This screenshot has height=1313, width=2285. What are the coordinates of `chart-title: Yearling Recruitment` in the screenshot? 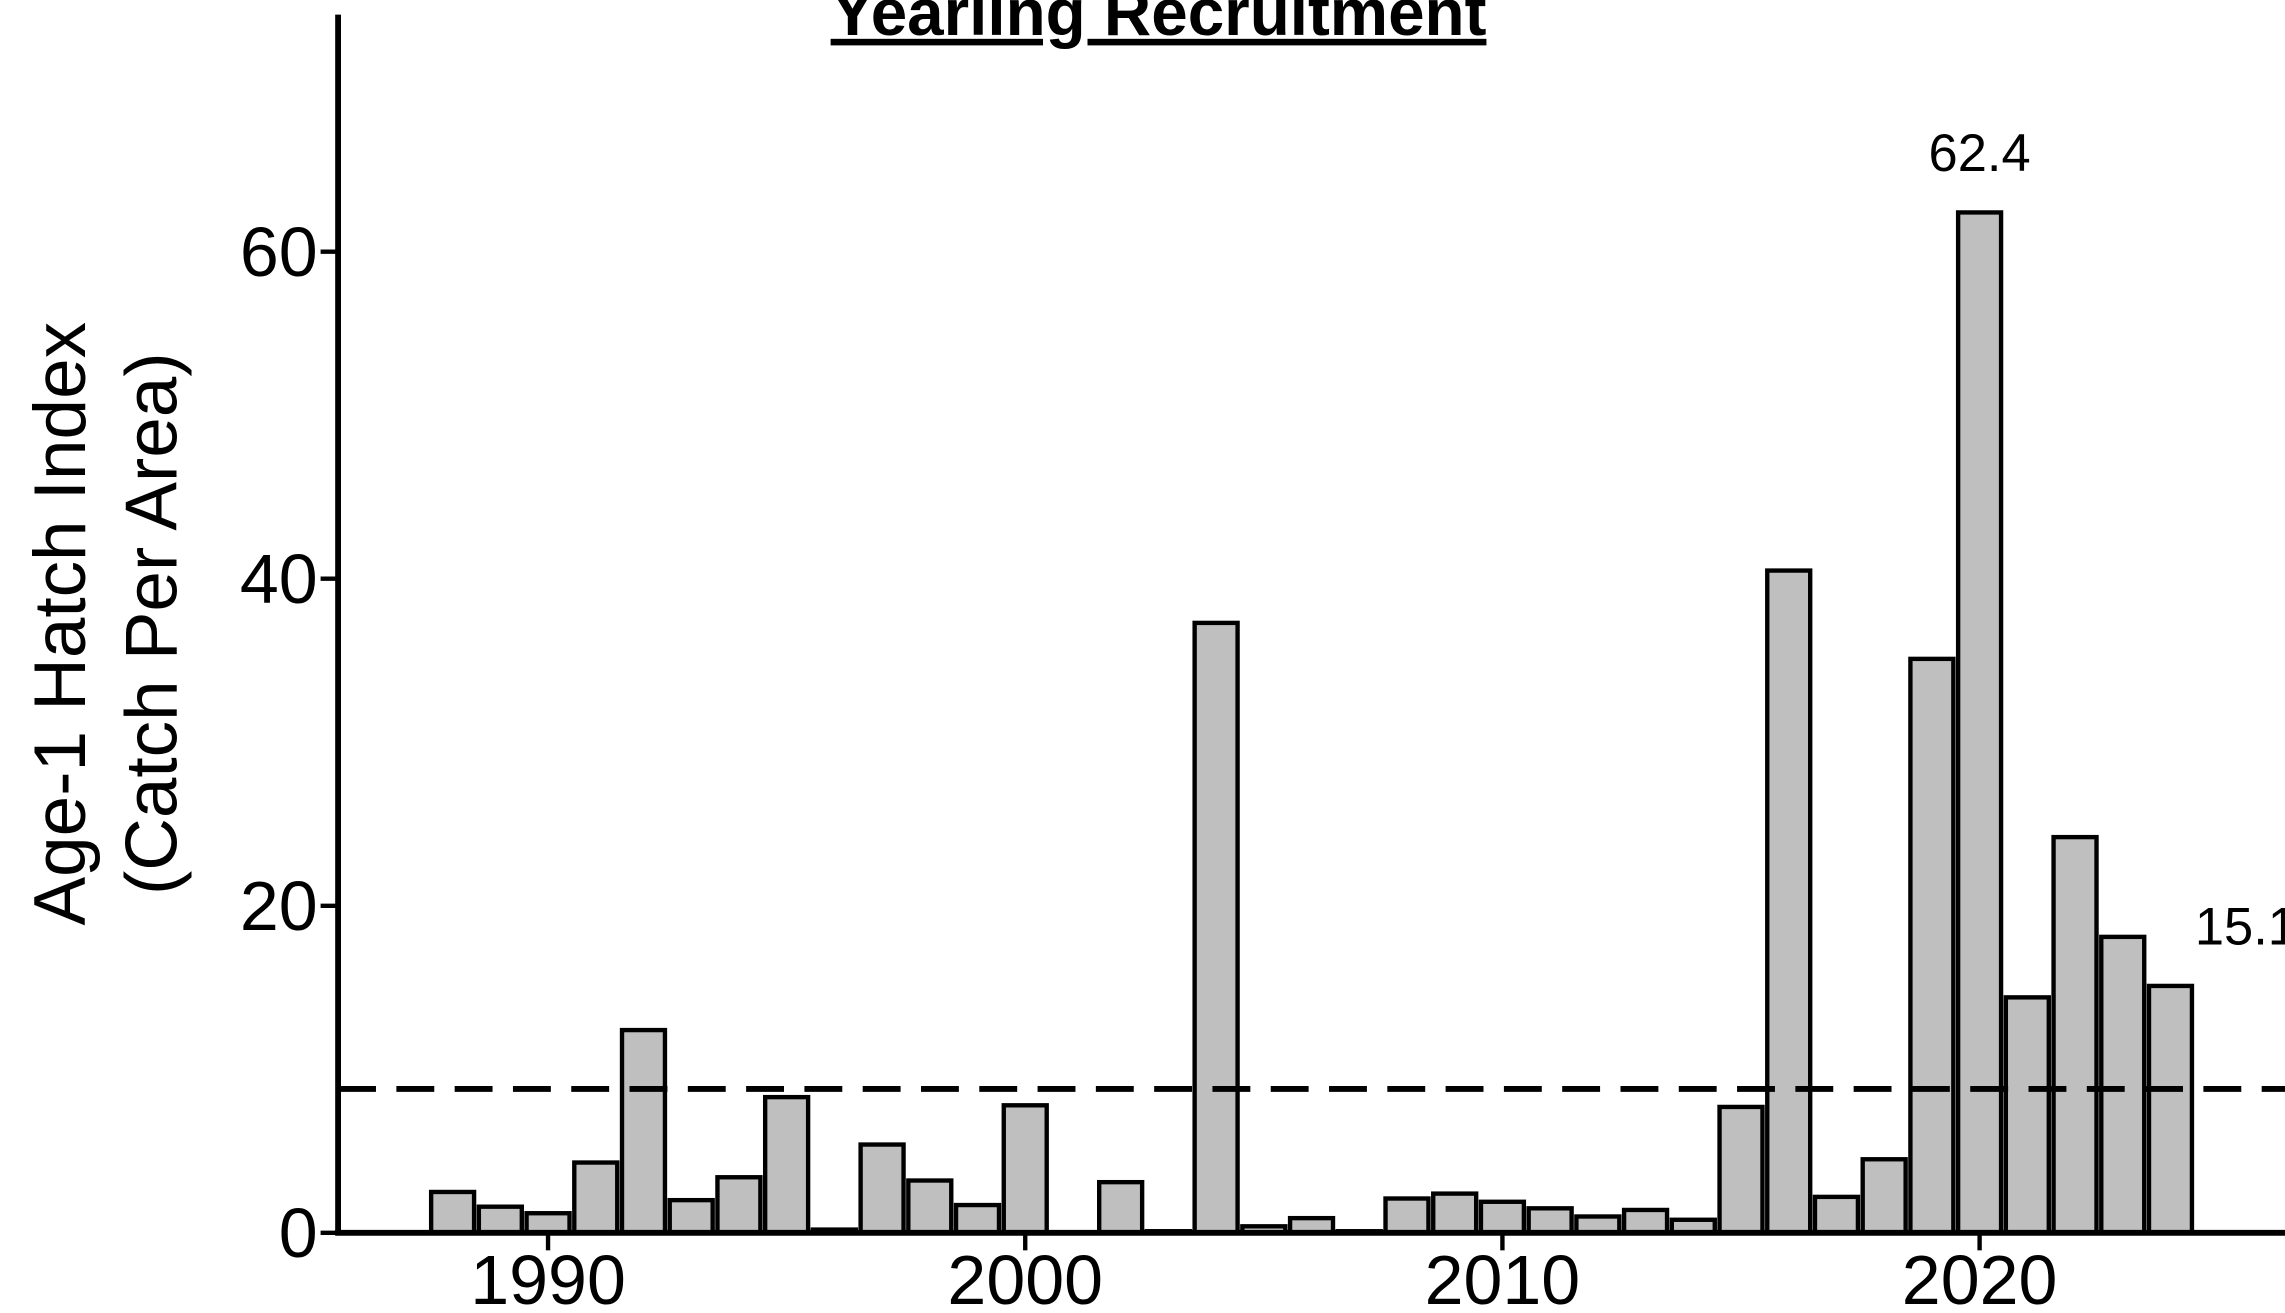 It's located at (1159, 24).